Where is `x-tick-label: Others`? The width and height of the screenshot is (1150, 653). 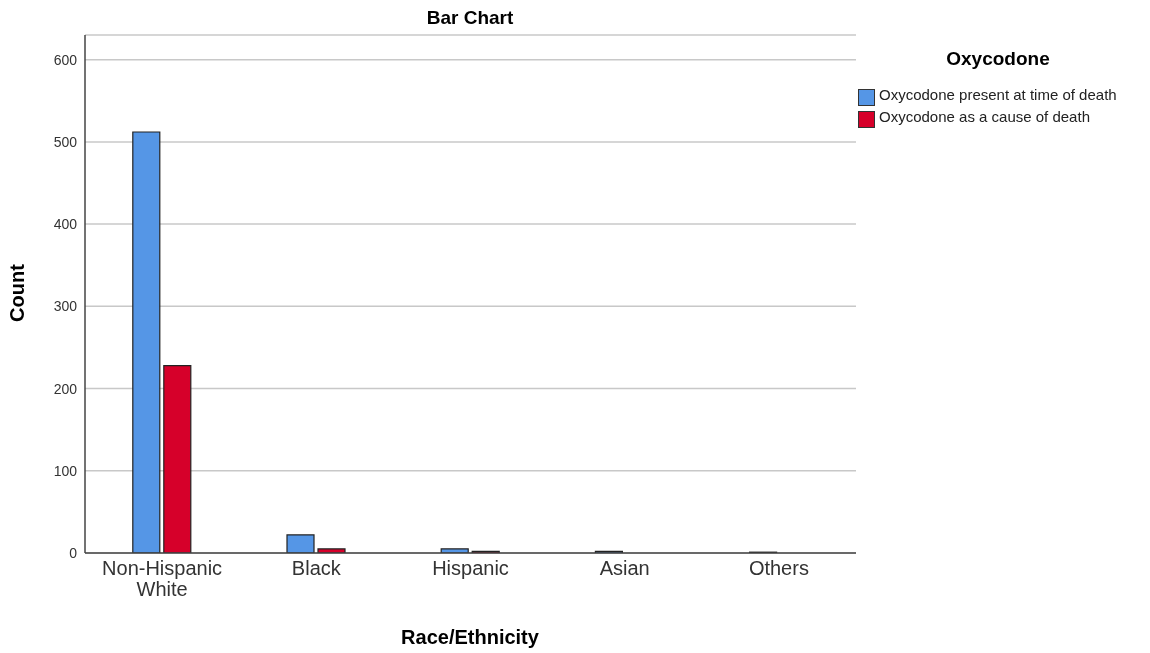
x-tick-label: Others is located at coordinates (778, 568).